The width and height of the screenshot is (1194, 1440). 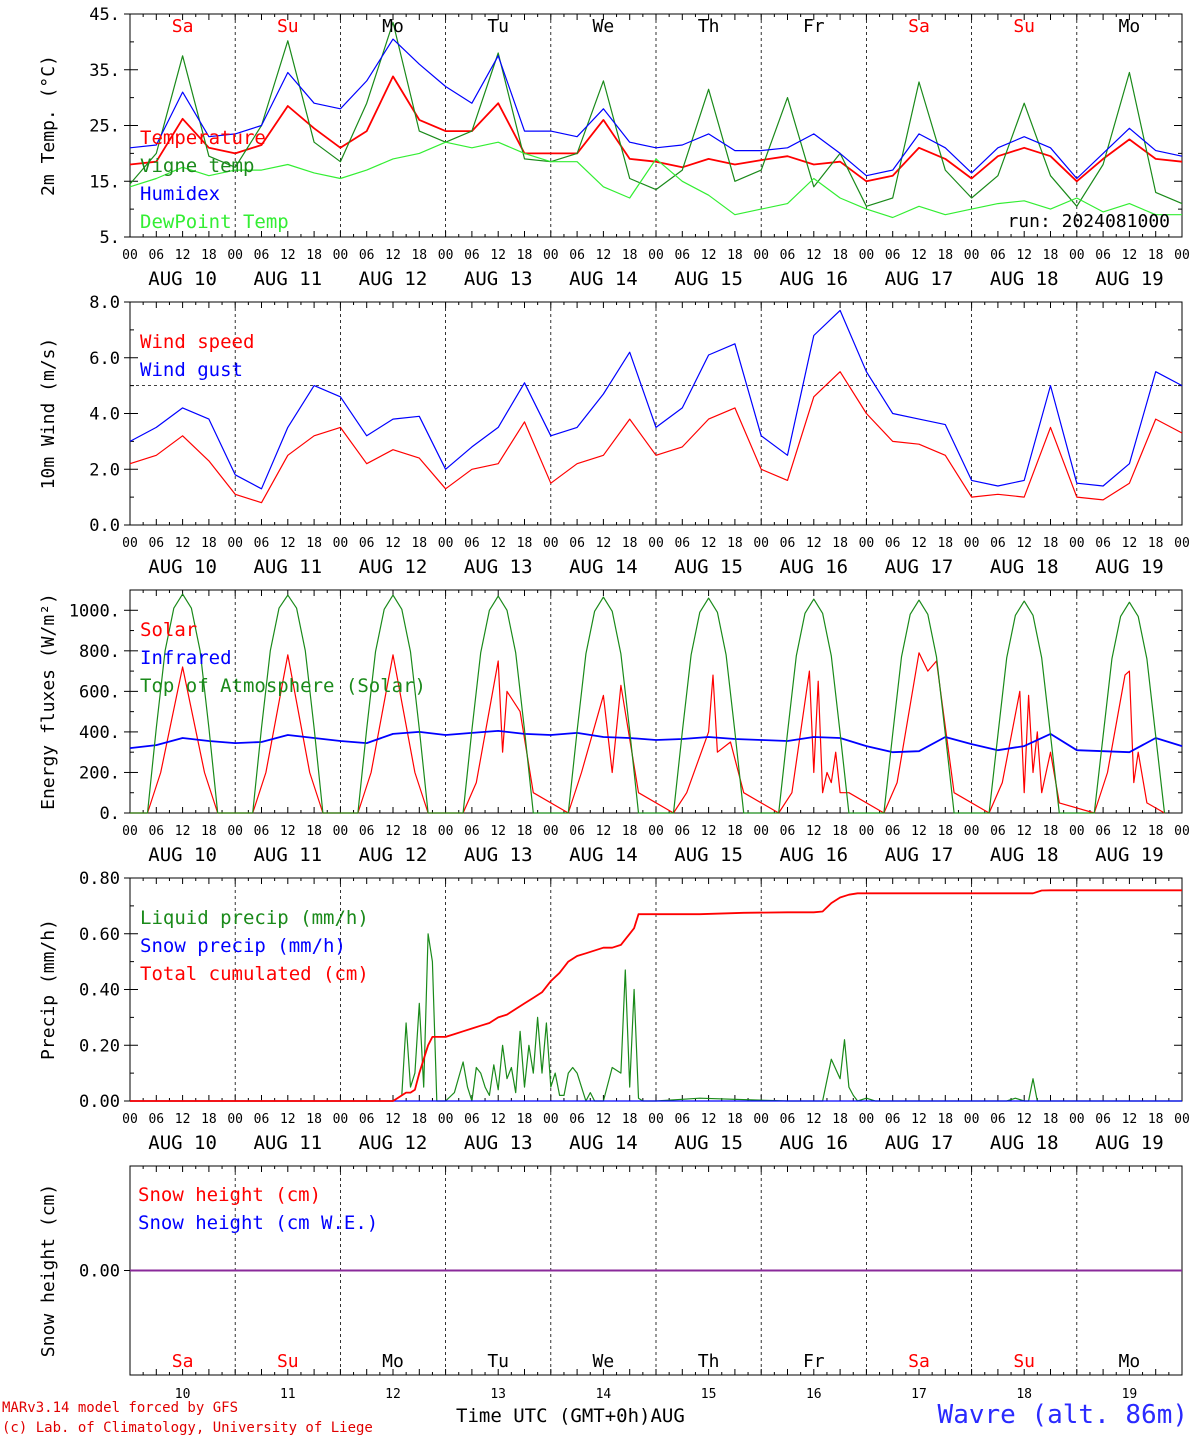 I want to click on weekday-label: Su, so click(x=288, y=1361).